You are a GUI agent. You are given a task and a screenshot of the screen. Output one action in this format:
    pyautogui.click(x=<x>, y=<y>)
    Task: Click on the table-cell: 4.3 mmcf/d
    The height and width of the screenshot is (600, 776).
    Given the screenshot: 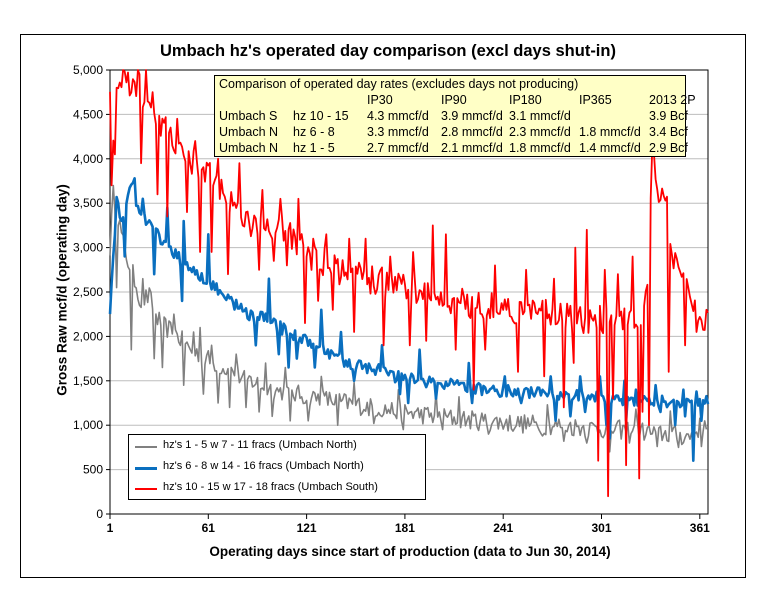 What is the action you would take?
    pyautogui.click(x=398, y=116)
    